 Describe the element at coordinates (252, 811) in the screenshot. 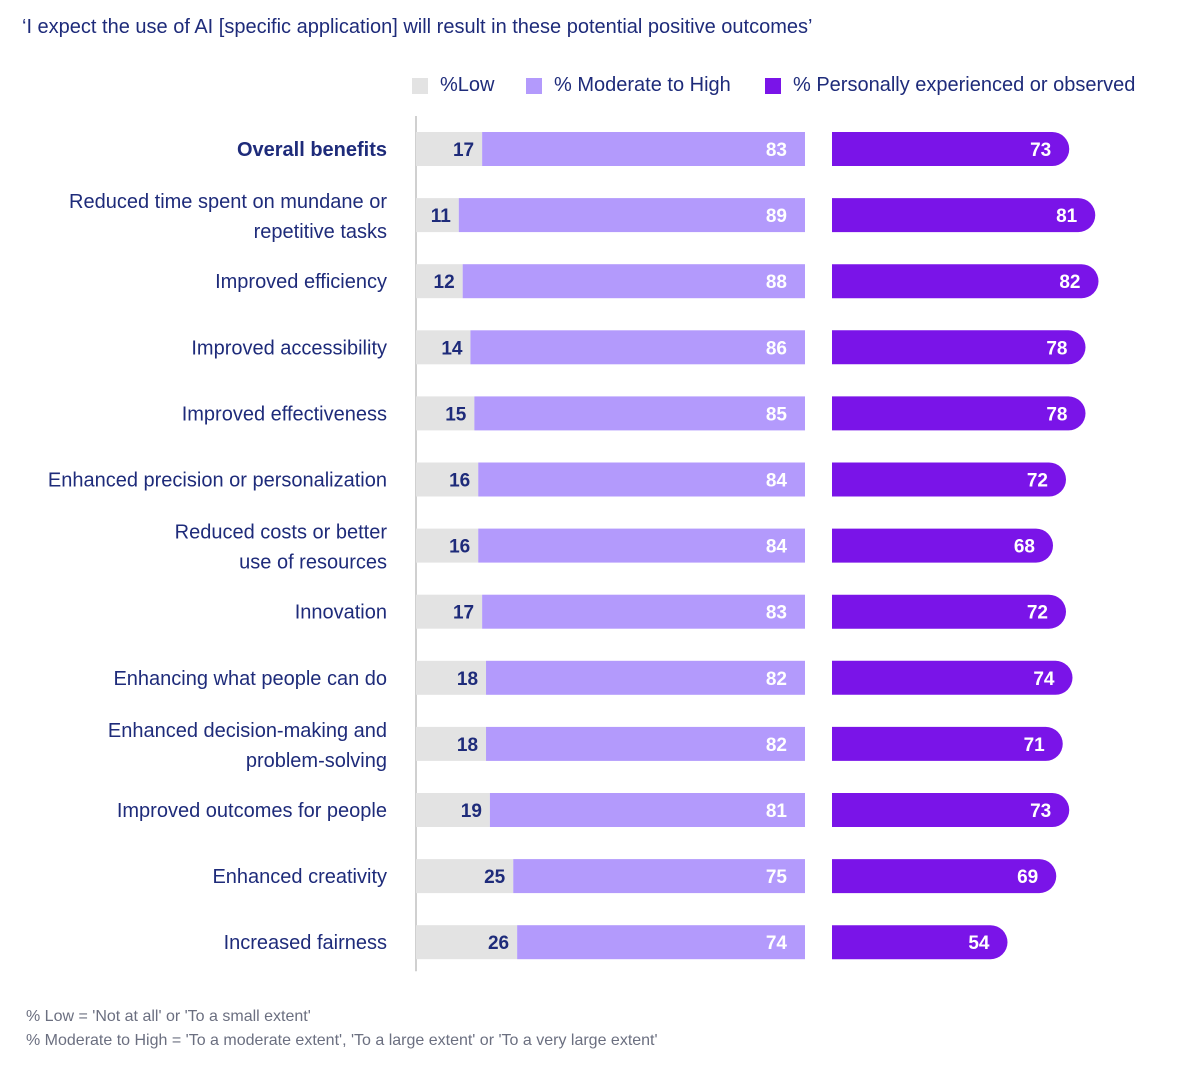

I see `category-label: Improved outcomes for people` at that location.